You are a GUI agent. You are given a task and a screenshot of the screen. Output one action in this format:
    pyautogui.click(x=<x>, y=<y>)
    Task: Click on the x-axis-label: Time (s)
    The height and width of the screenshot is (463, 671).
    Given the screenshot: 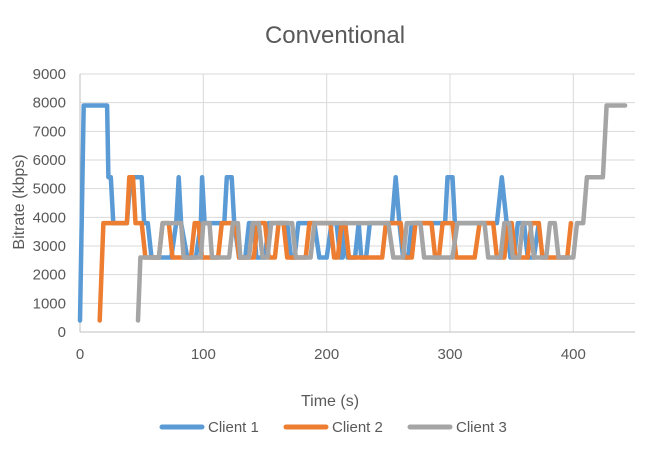 What is the action you would take?
    pyautogui.click(x=330, y=401)
    